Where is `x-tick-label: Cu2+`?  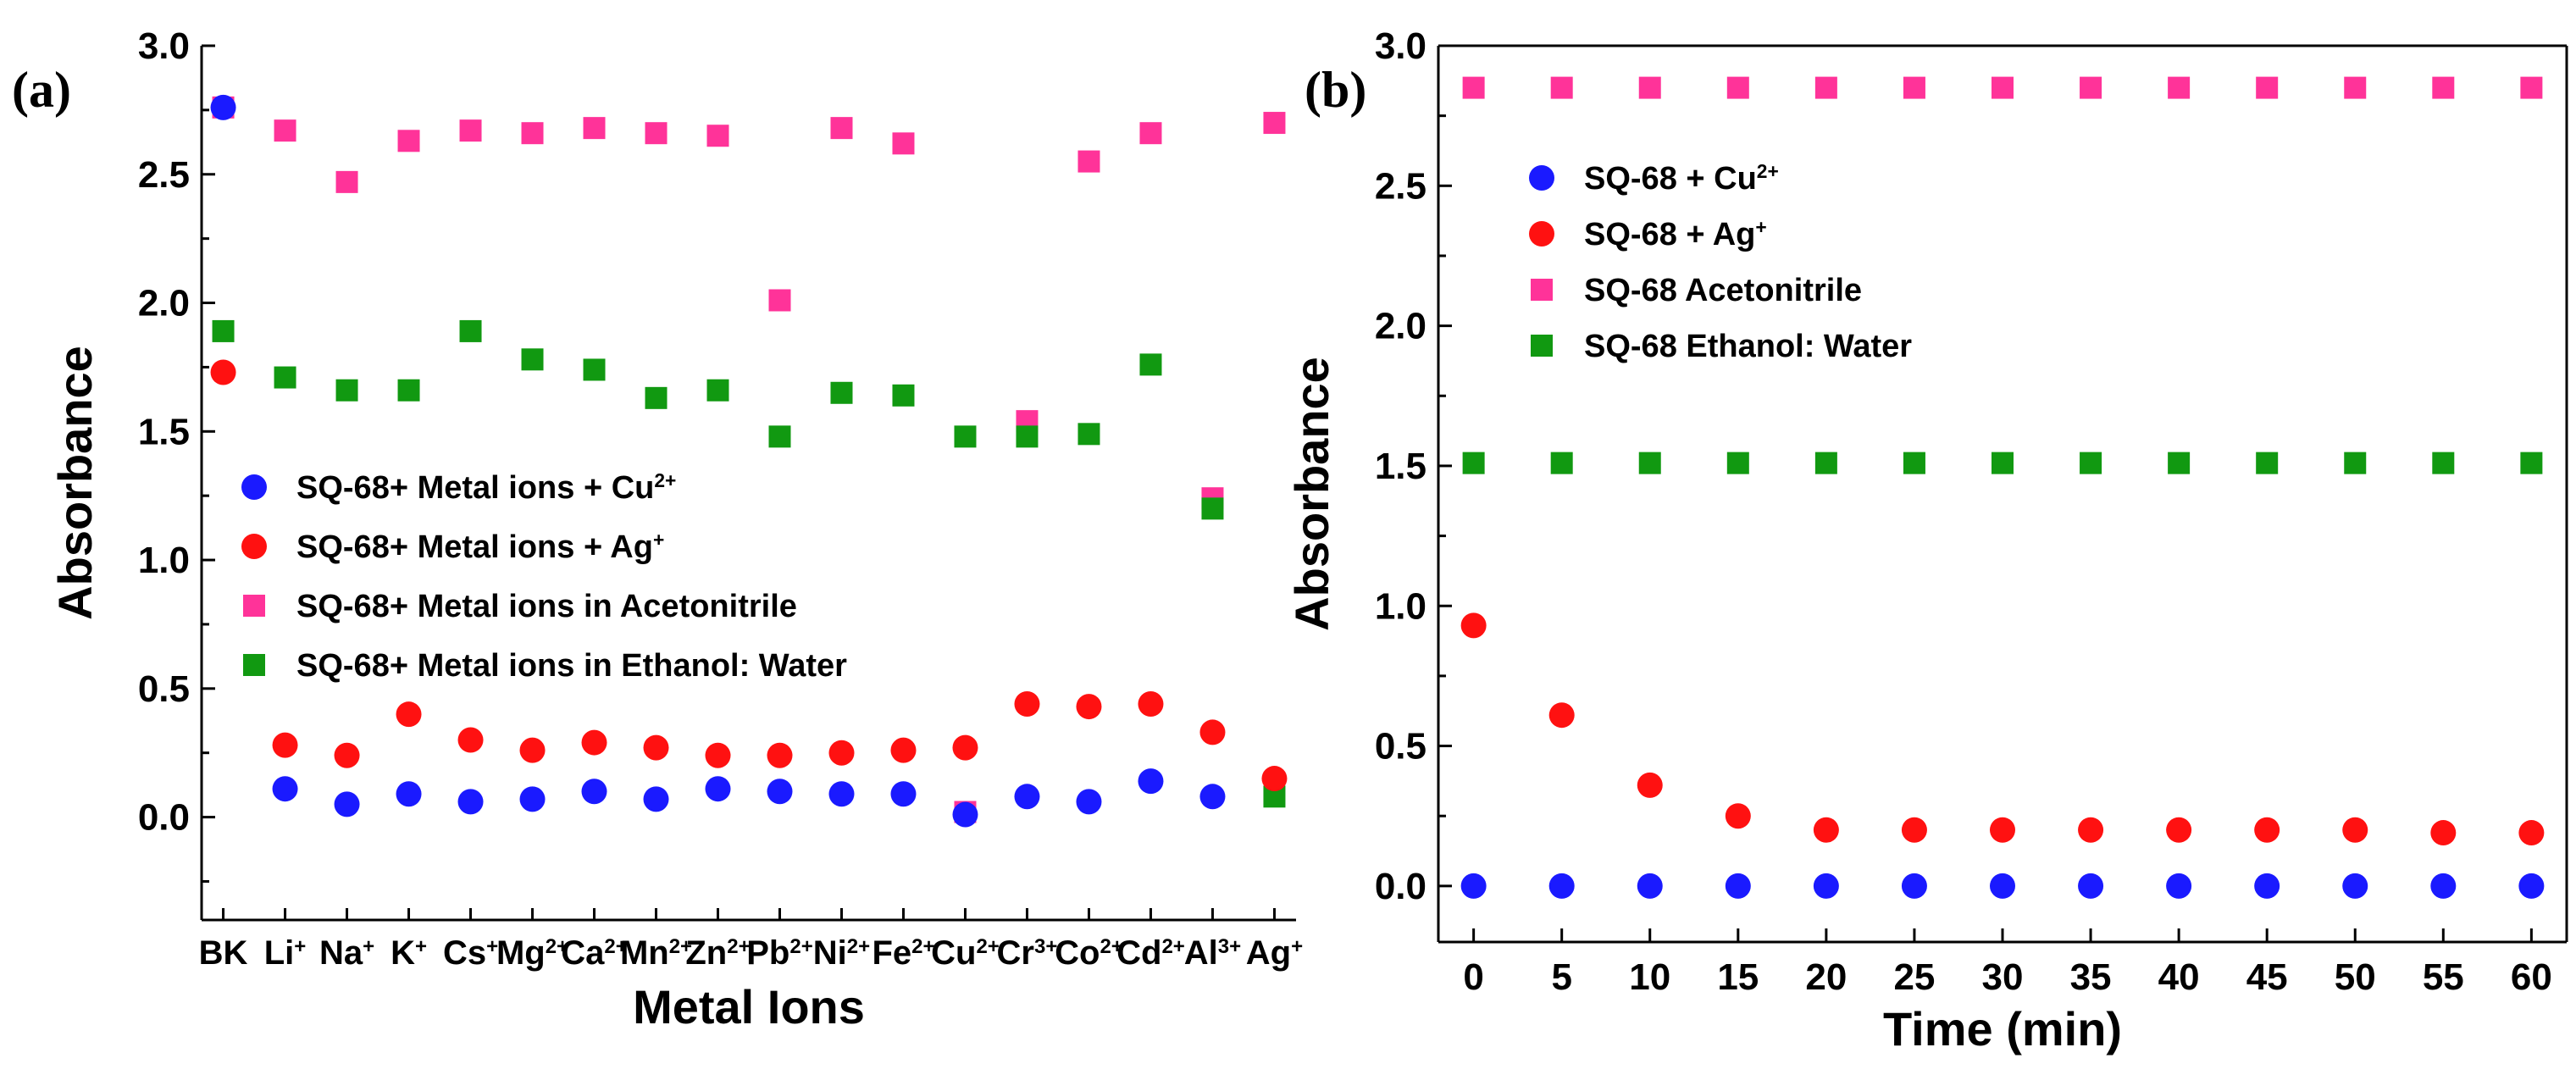
x-tick-label: Cu2+ is located at coordinates (965, 953).